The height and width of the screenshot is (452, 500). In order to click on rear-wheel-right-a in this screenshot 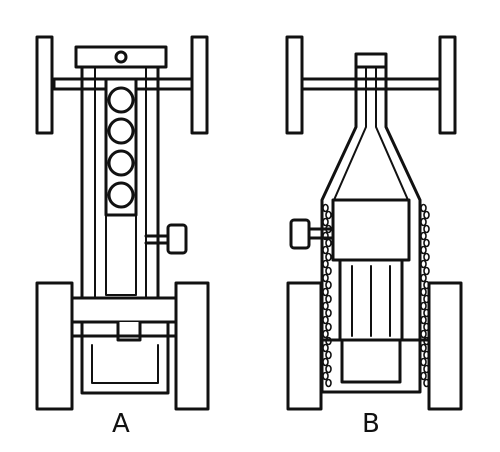, I will do `click(192, 346)`.